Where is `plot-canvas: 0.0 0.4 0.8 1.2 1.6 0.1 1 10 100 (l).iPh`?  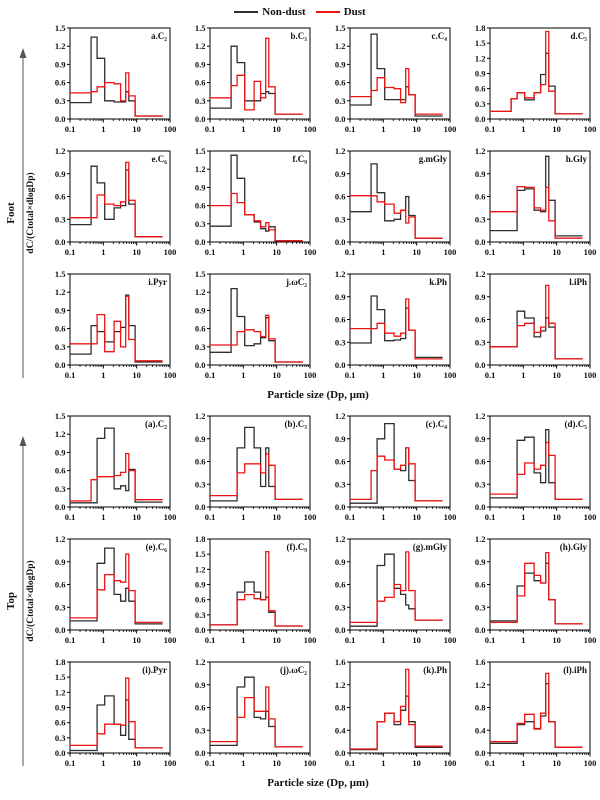 plot-canvas: 0.0 0.4 0.8 1.2 1.6 0.1 1 10 100 (l).iPh is located at coordinates (536, 712).